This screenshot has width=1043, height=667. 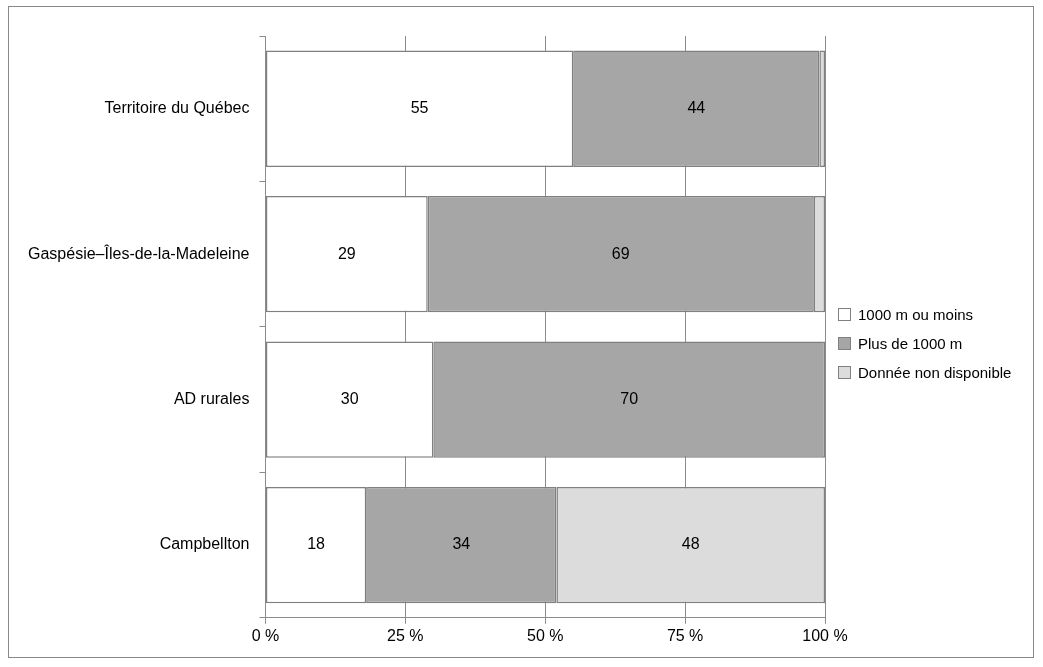 What do you see at coordinates (916, 314) in the screenshot?
I see `text: 1000 m ou moins` at bounding box center [916, 314].